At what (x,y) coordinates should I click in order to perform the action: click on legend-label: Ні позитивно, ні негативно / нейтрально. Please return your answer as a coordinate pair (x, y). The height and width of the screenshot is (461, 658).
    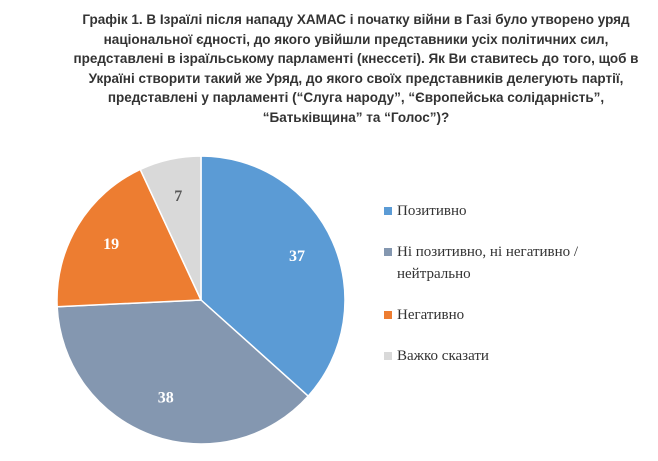
    Looking at the image, I should click on (488, 263).